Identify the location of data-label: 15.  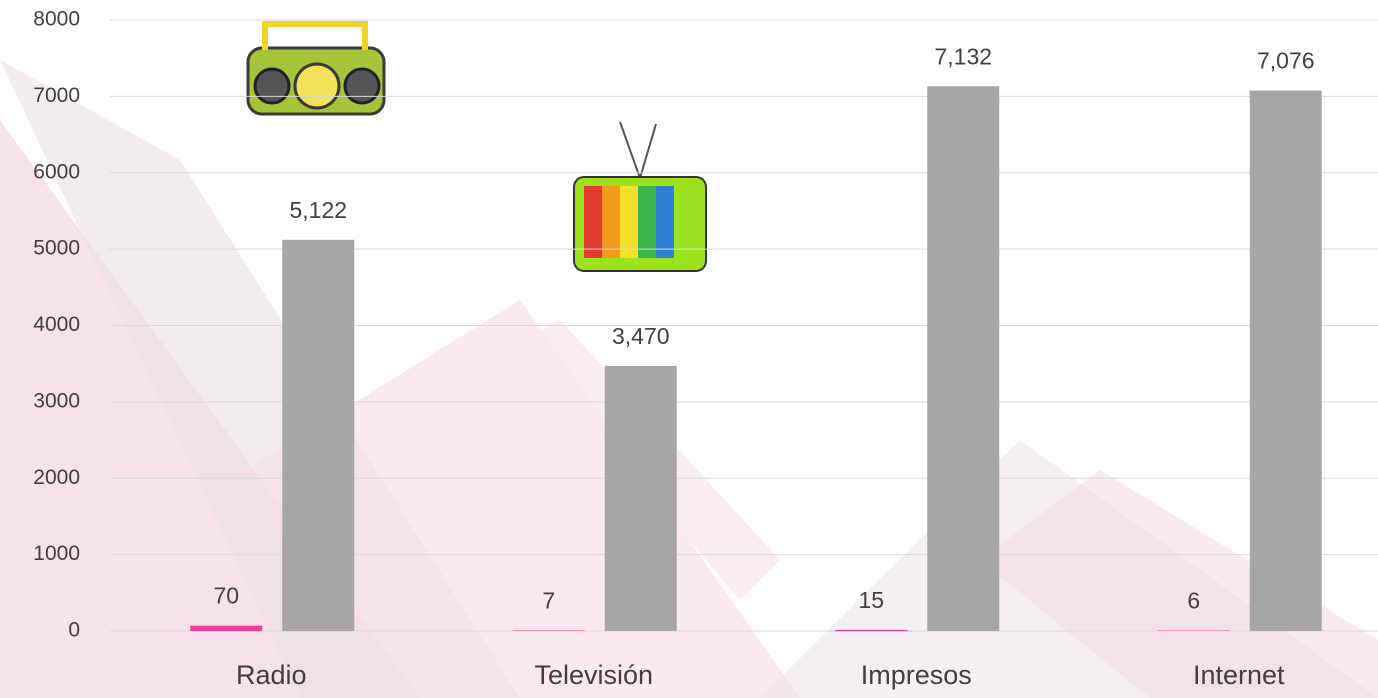
(871, 600).